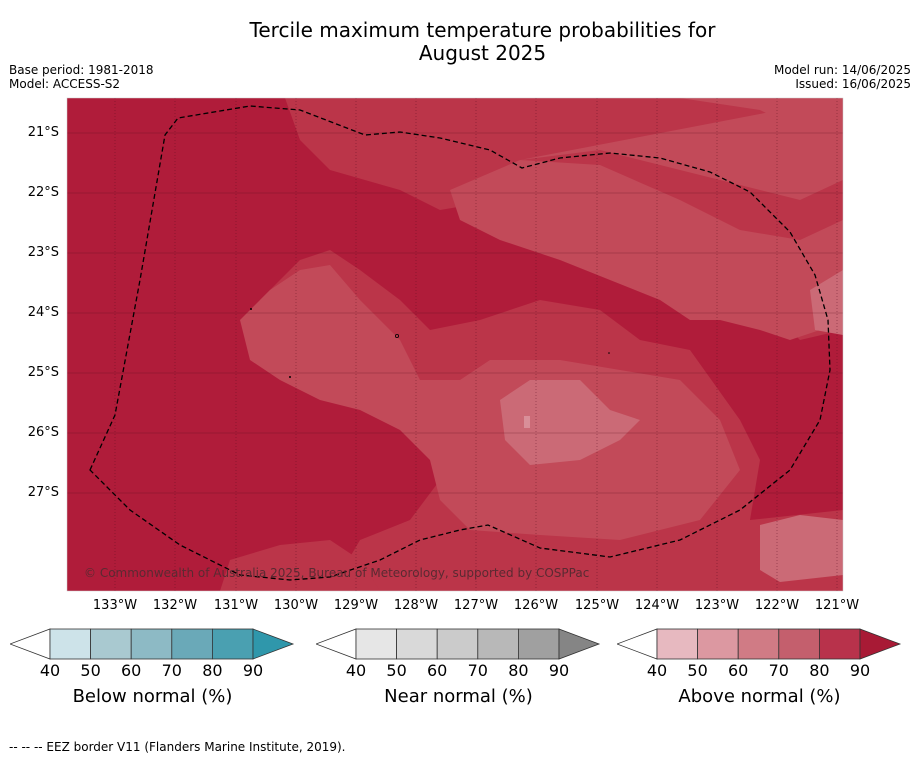 The image size is (919, 758). Describe the element at coordinates (527, 422) in the screenshot. I see `region-above-50-spot` at that location.